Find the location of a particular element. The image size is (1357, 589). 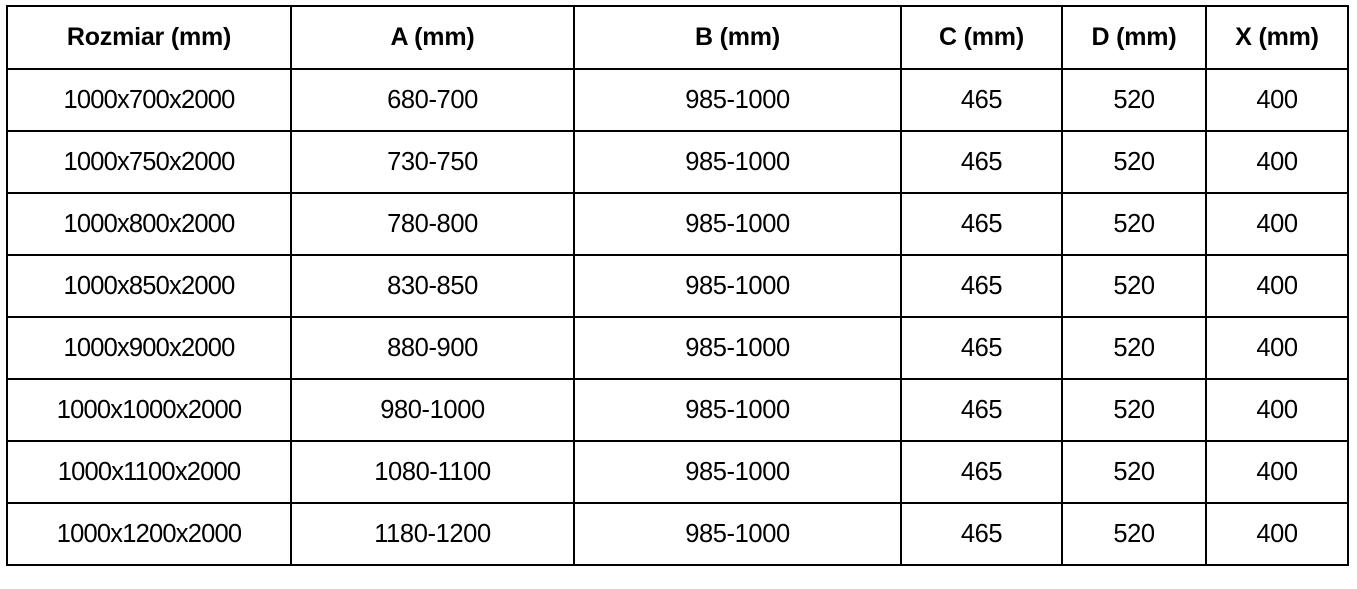

cell-size: 1000x1200x2000 is located at coordinates (149, 534).